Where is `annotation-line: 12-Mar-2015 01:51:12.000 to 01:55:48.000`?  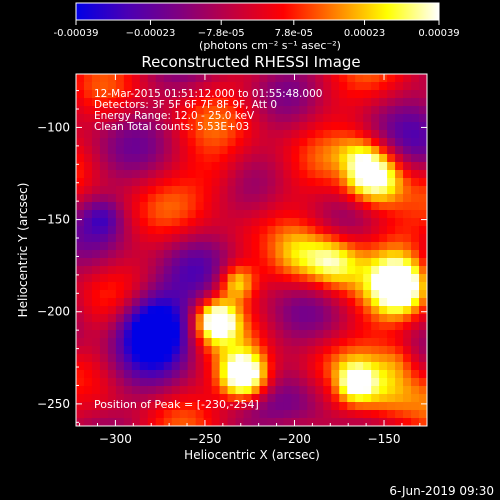
annotation-line: 12-Mar-2015 01:51:12.000 to 01:55:48.000 is located at coordinates (208, 94).